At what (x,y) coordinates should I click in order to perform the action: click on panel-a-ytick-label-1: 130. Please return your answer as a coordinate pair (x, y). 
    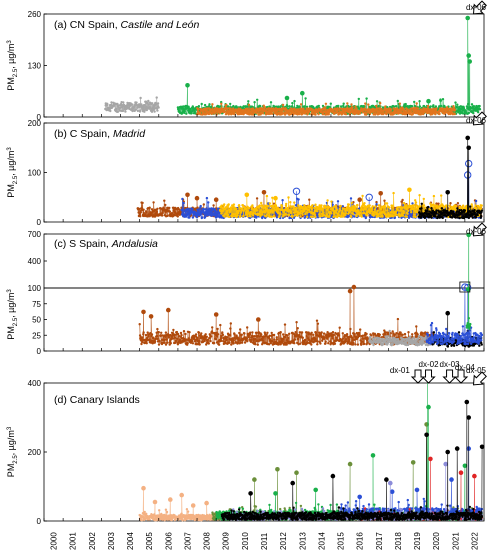
    Looking at the image, I should click on (35, 66).